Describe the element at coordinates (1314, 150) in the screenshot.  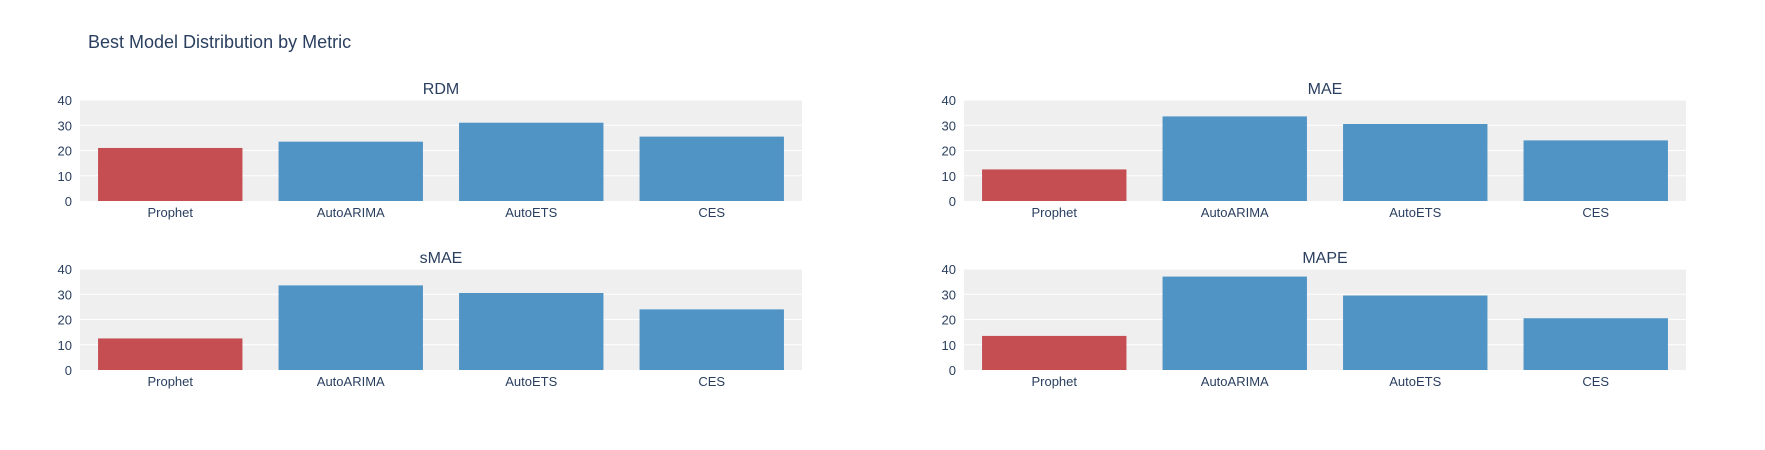
I see `subplot-mae: 0 10 20 30 40 Prophet AutoARIMA AutoETS CES MAE` at that location.